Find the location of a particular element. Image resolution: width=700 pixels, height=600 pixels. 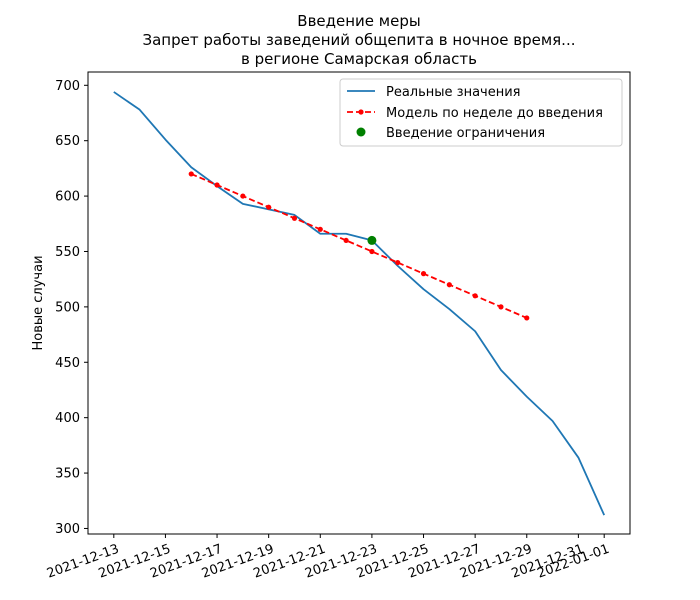

y-tick-label: 550 is located at coordinates (67, 252).